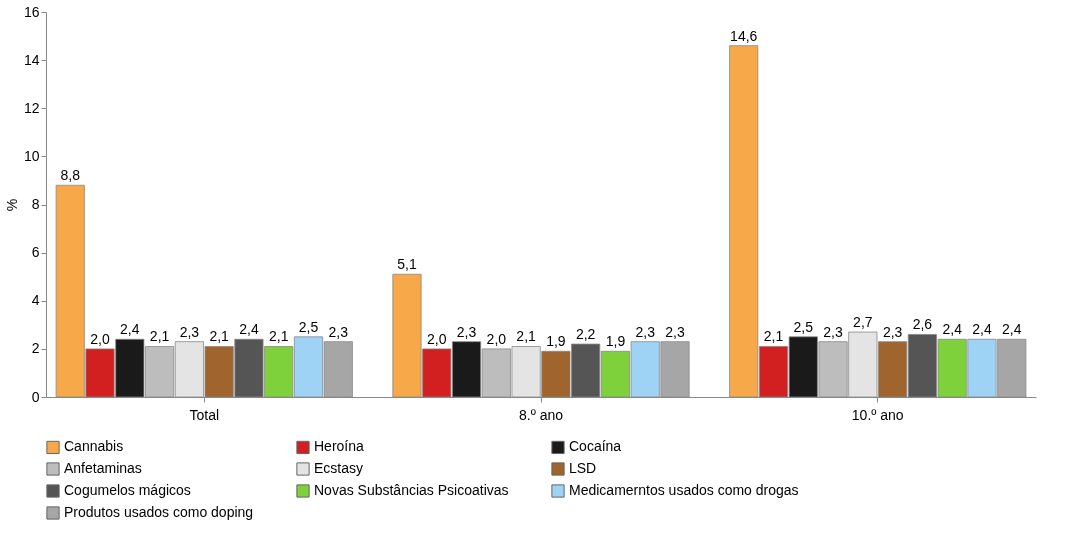  I want to click on y-tick-label: 2, so click(35, 348).